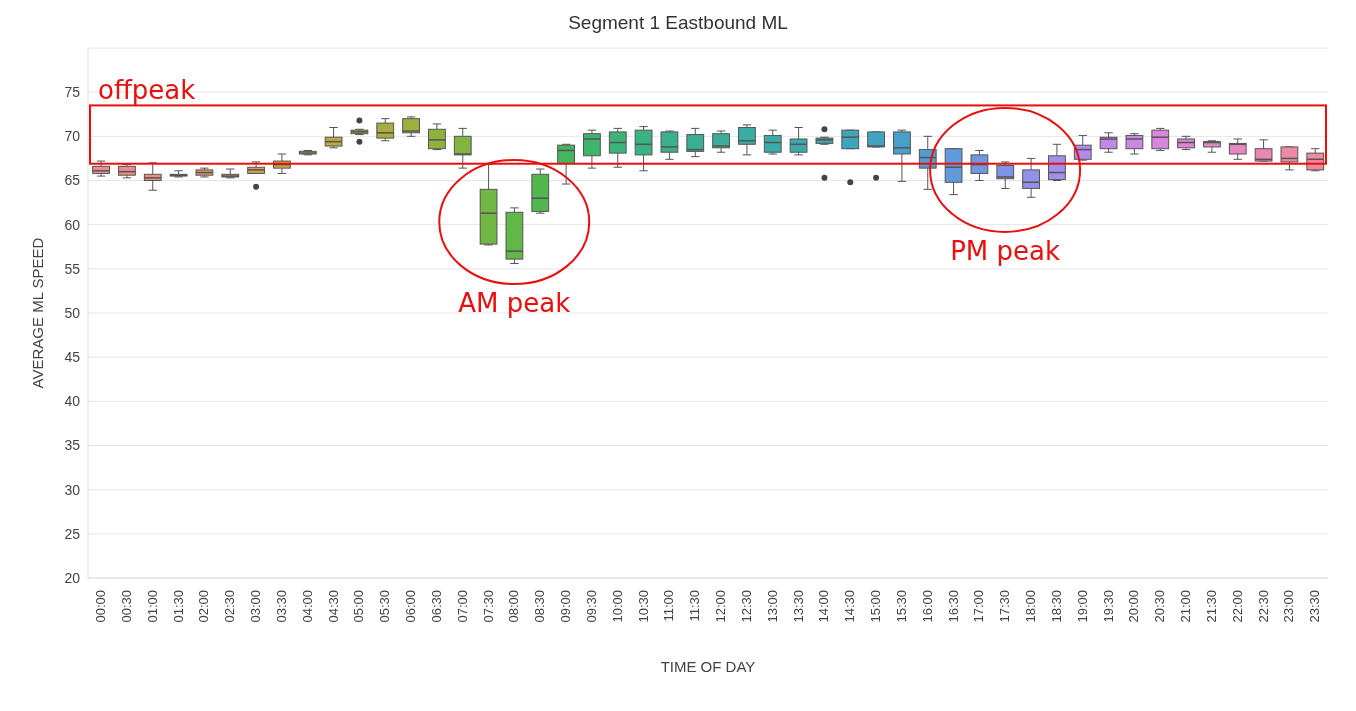 This screenshot has height=711, width=1356. What do you see at coordinates (643, 606) in the screenshot?
I see `x-tick-label: 10:30` at bounding box center [643, 606].